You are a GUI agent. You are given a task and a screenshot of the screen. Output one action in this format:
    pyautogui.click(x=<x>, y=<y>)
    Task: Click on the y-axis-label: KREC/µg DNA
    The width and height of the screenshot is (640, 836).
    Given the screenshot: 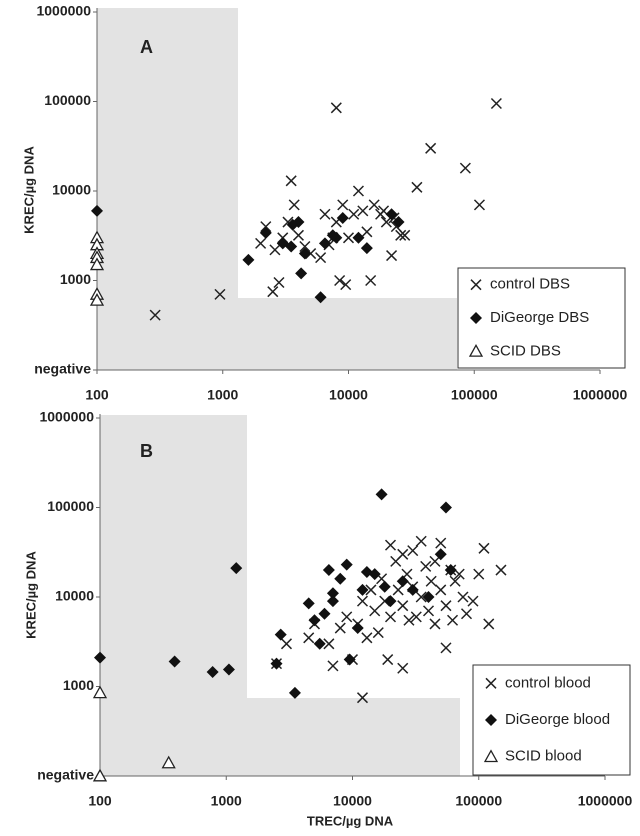 What is the action you would take?
    pyautogui.click(x=30, y=595)
    